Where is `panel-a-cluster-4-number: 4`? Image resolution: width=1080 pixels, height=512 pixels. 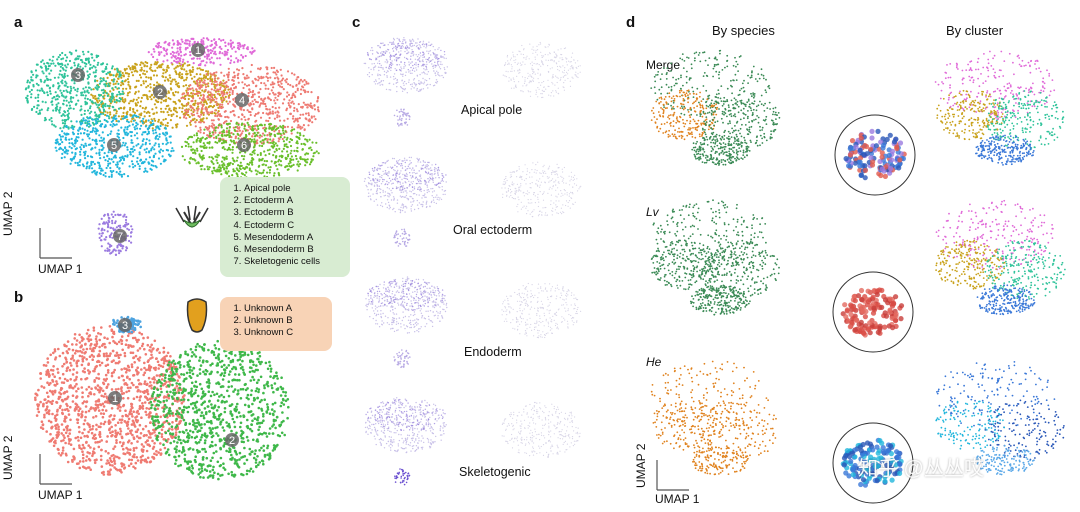
panel-a-cluster-4-number: 4 is located at coordinates (242, 101).